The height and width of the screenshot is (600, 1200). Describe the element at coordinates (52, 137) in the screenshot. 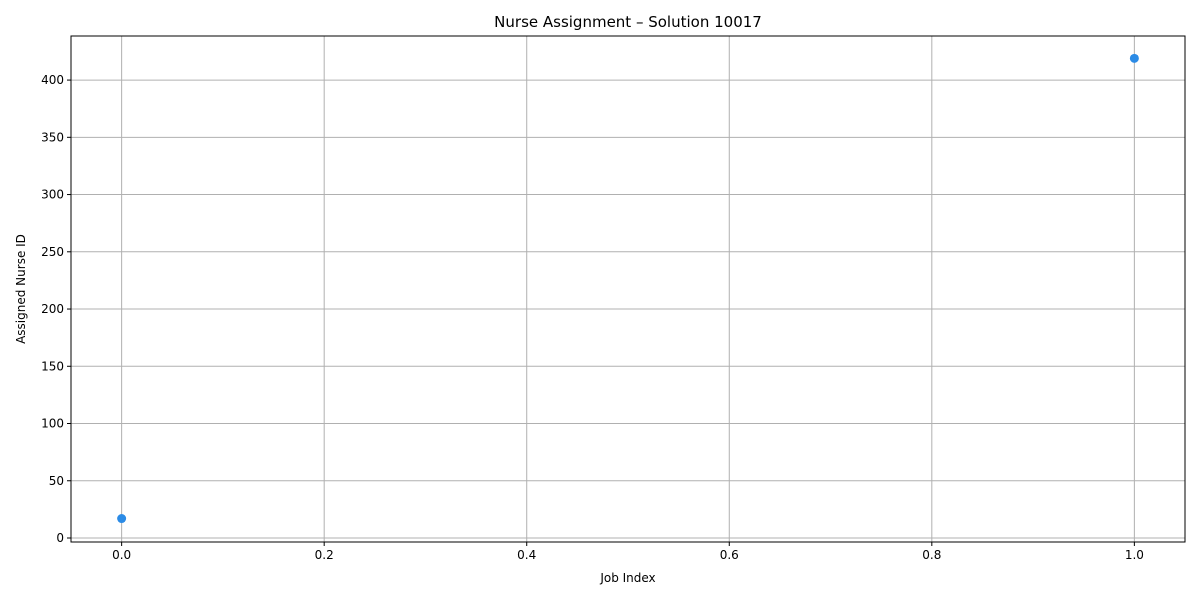

I see `y-tick-label: 350` at that location.